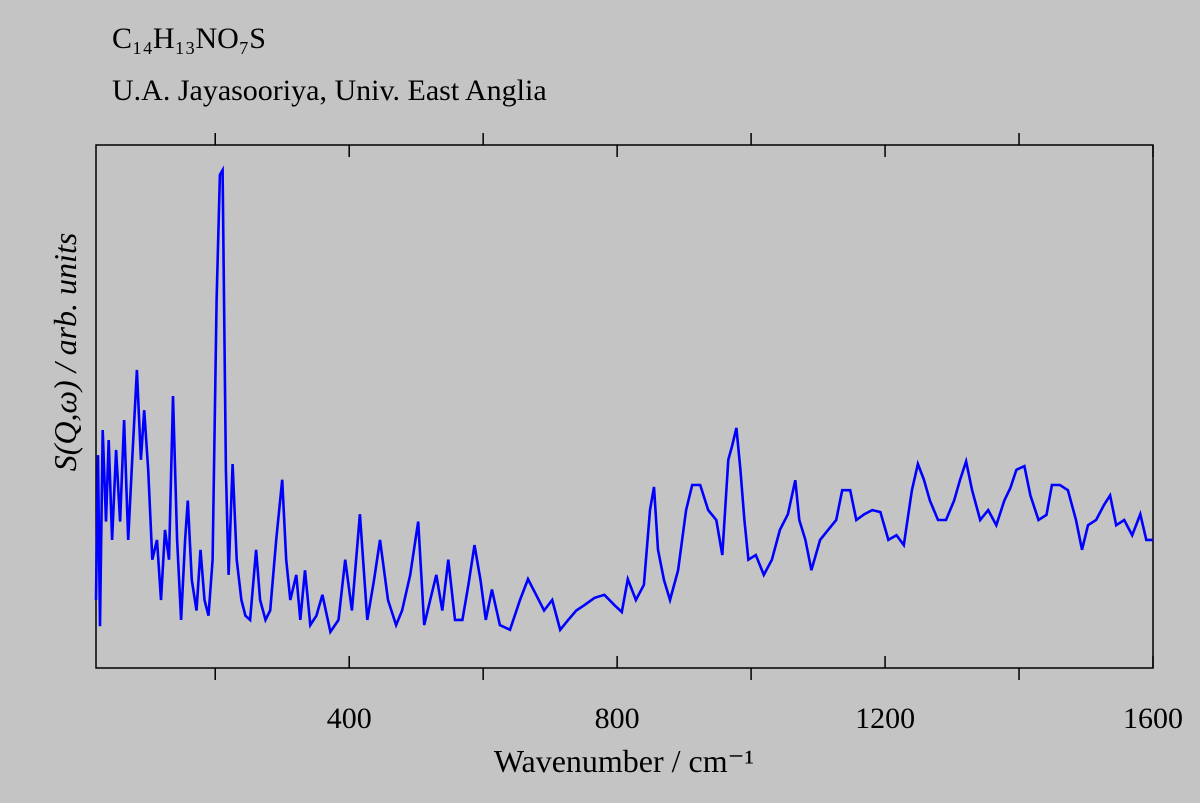 The height and width of the screenshot is (803, 1200). What do you see at coordinates (349, 718) in the screenshot?
I see `x-tick-label: 400` at bounding box center [349, 718].